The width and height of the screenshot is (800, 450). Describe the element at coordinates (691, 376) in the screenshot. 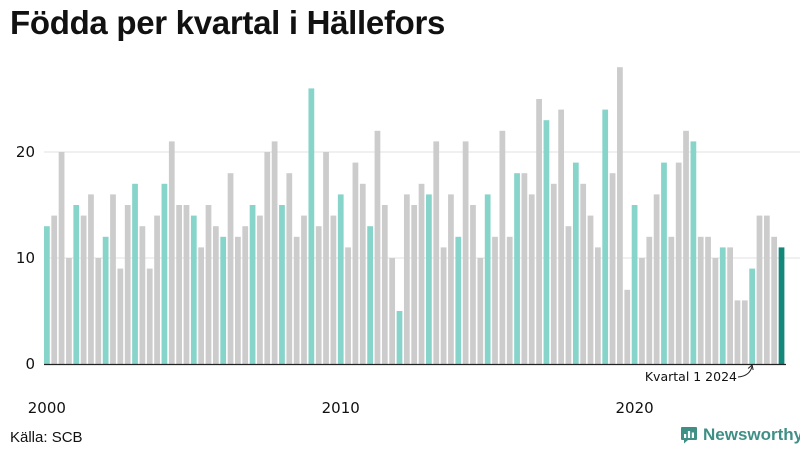

I see `annotation-label: Kvartal 1 2024` at that location.